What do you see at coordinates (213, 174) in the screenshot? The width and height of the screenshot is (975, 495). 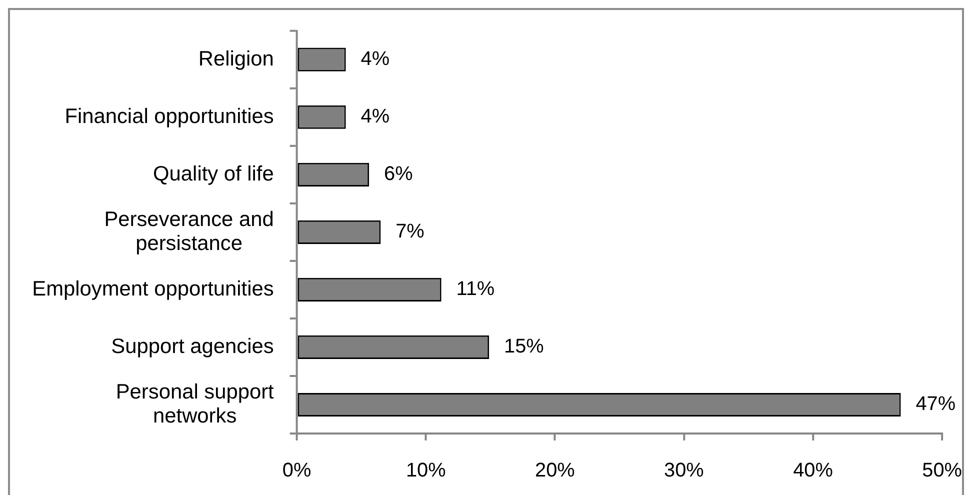 I see `y-tick-label: Quality of life` at bounding box center [213, 174].